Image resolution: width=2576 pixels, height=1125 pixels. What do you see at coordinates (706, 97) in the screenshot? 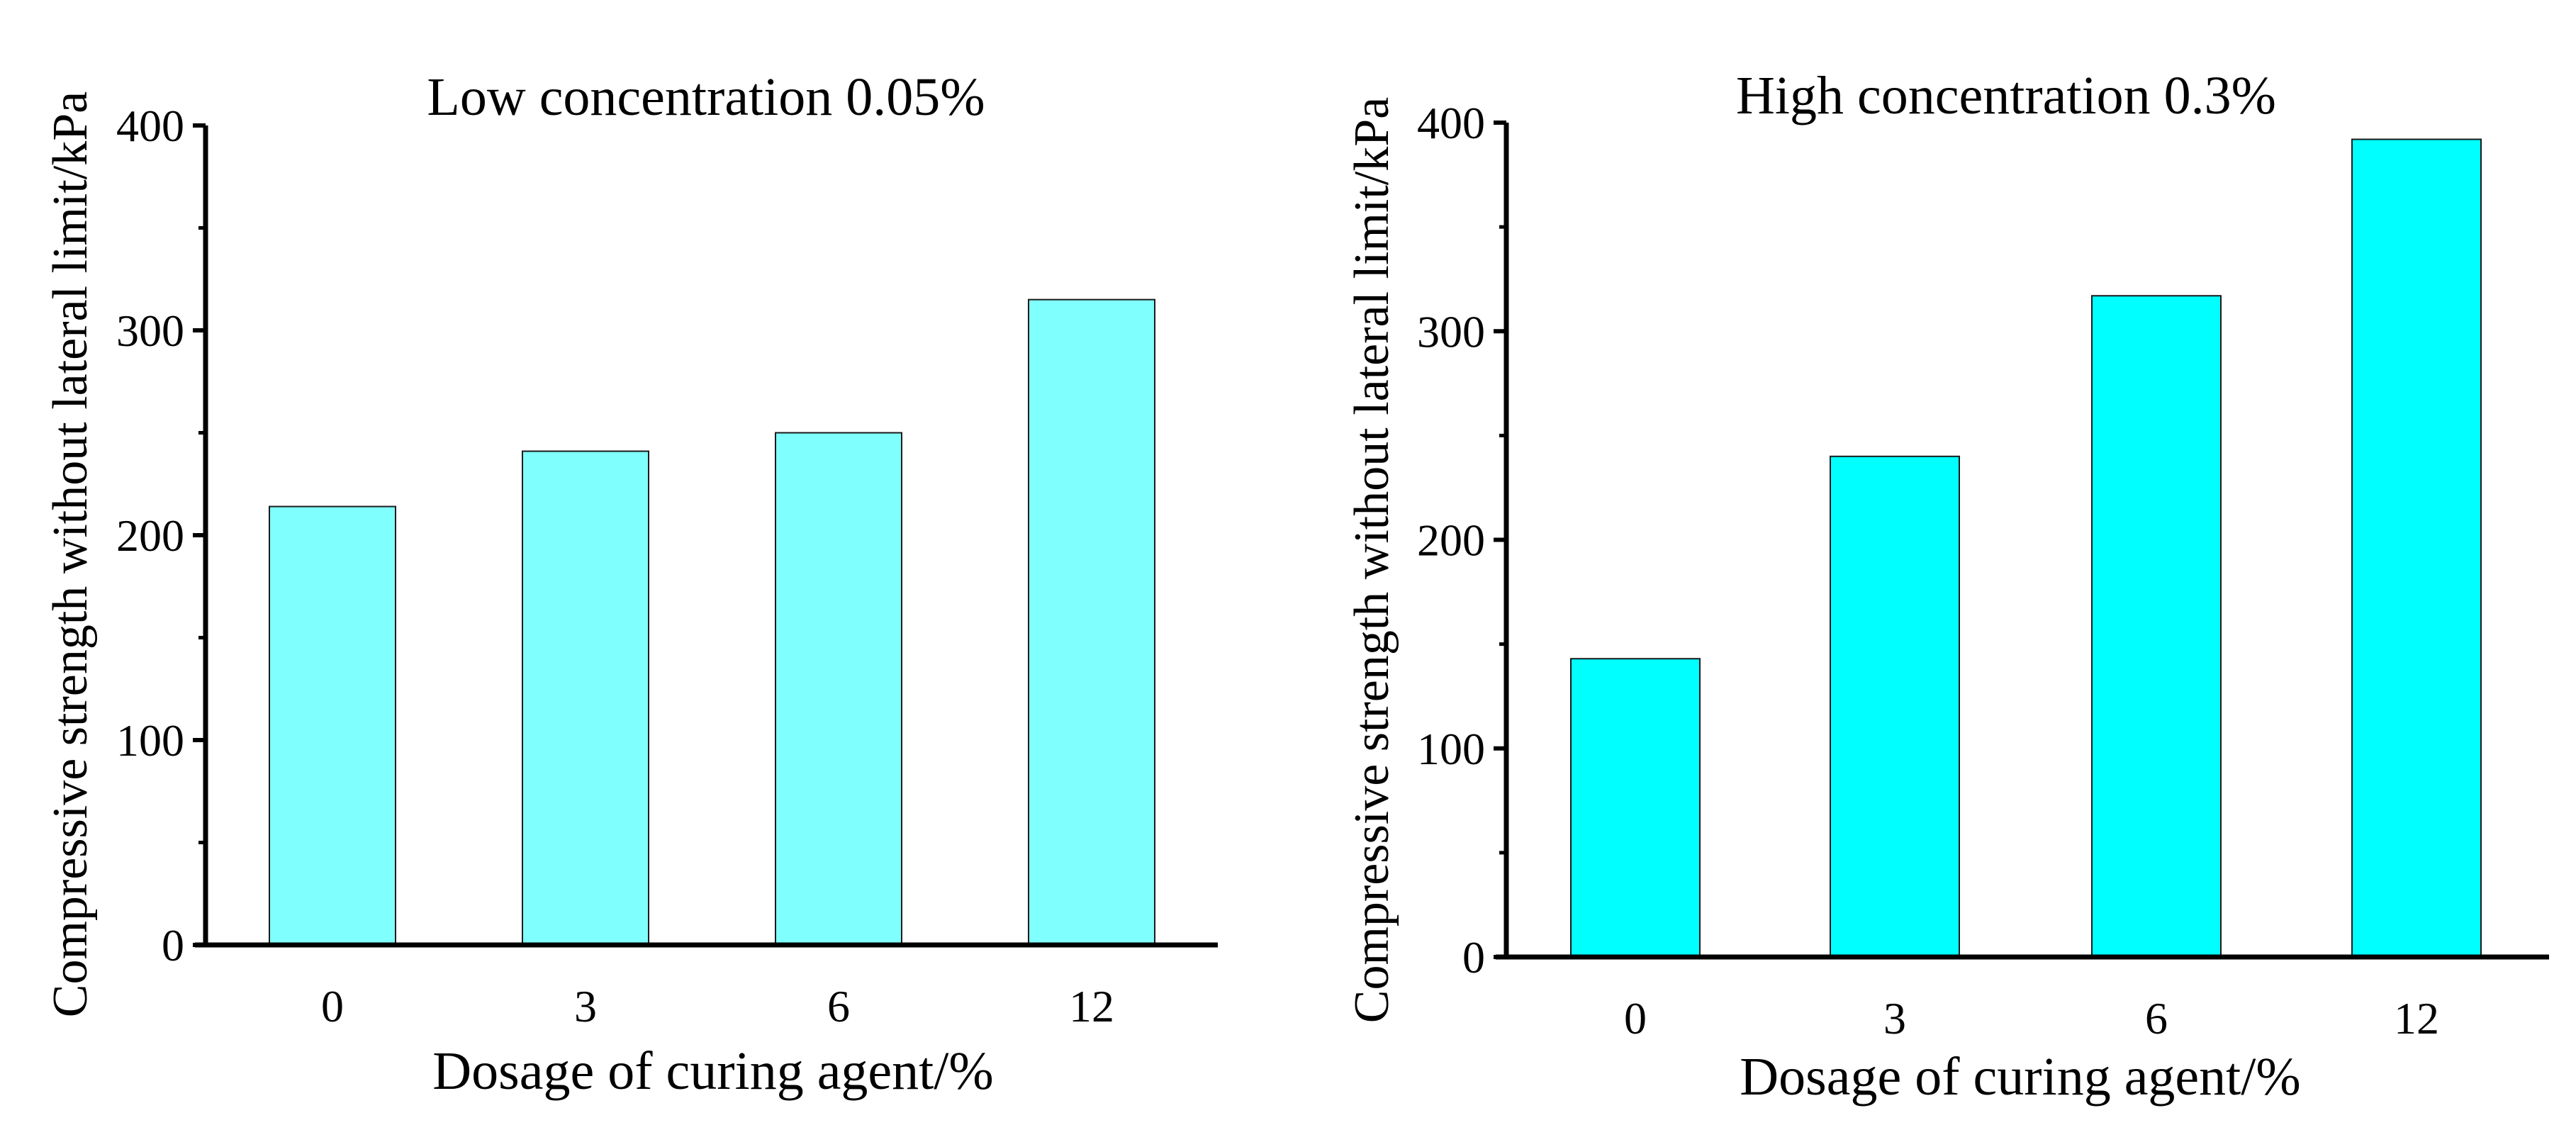
I see `chart-title: Low concentration 0.05%` at bounding box center [706, 97].